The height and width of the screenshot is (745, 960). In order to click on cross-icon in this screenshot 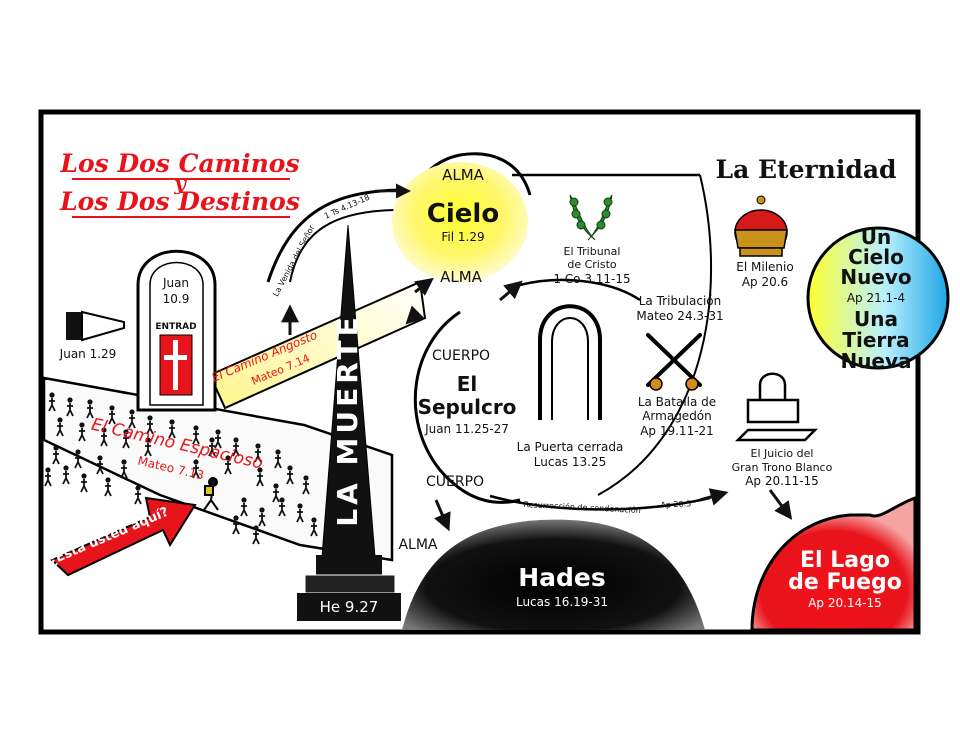, I will do `click(176, 365)`.